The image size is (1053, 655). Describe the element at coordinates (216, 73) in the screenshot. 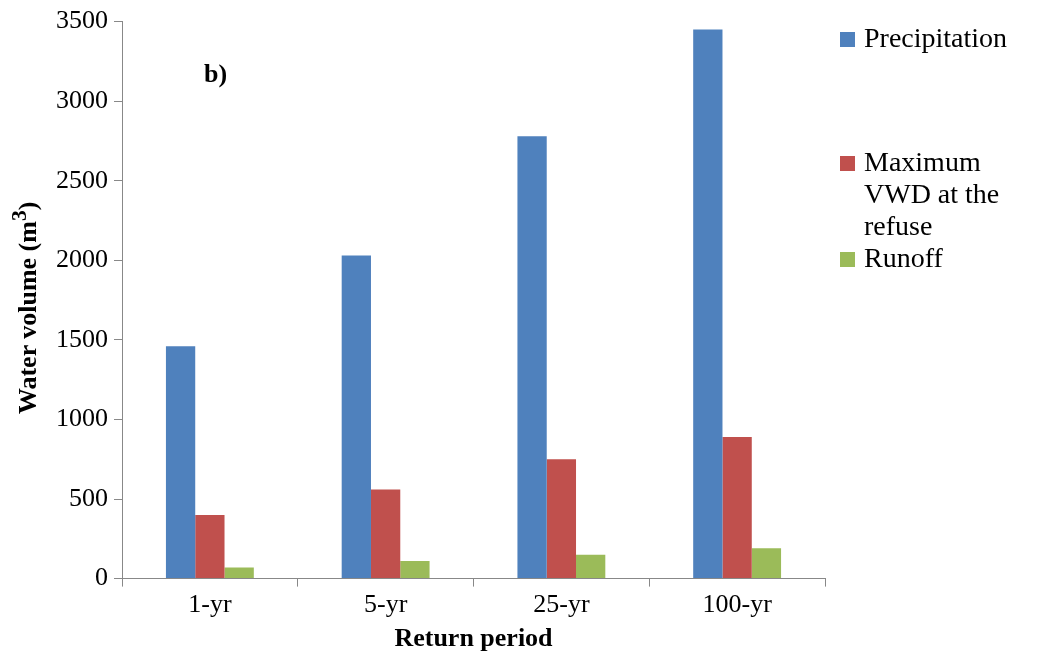

I see `annotation: b)` at that location.